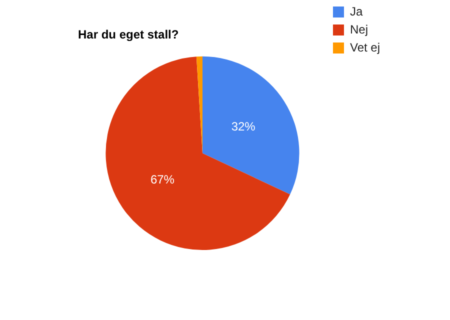 This screenshot has height=320, width=450. What do you see at coordinates (128, 35) in the screenshot?
I see `text: Har du eget stall?` at bounding box center [128, 35].